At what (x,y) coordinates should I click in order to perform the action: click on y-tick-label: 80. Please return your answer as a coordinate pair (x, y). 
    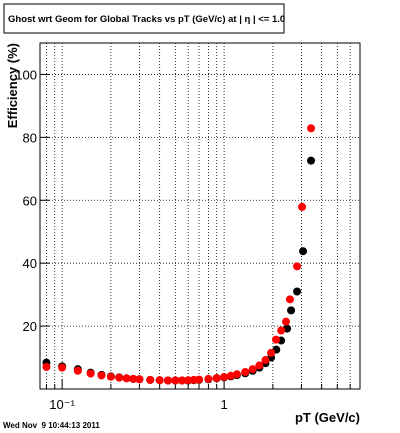
    Looking at the image, I should click on (30, 137).